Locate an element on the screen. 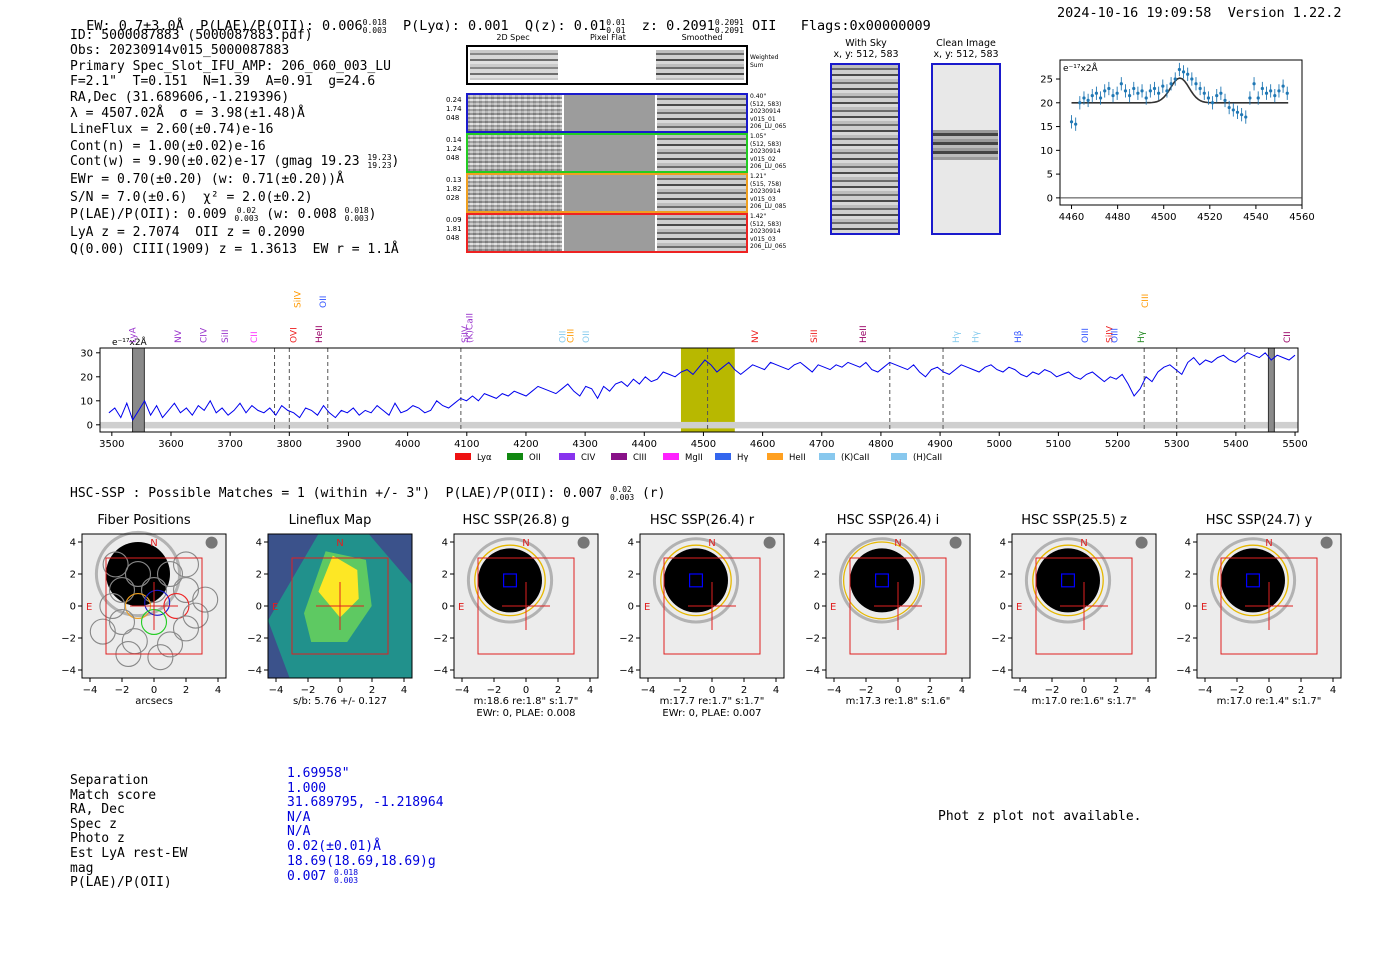 The image size is (1400, 953). panel-caption: m:17.7 re:1.7" s:1.7" is located at coordinates (712, 701).